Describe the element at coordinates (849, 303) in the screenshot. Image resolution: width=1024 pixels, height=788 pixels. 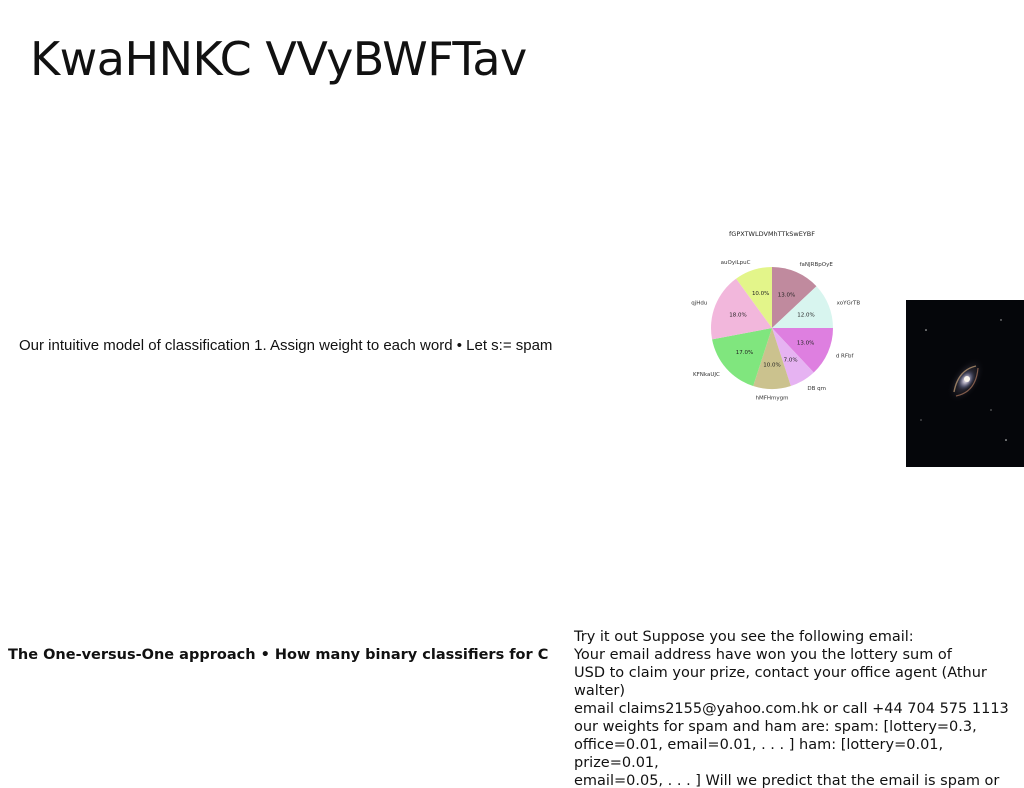
I see `pie-slice-category-label: xoYGrTB` at that location.